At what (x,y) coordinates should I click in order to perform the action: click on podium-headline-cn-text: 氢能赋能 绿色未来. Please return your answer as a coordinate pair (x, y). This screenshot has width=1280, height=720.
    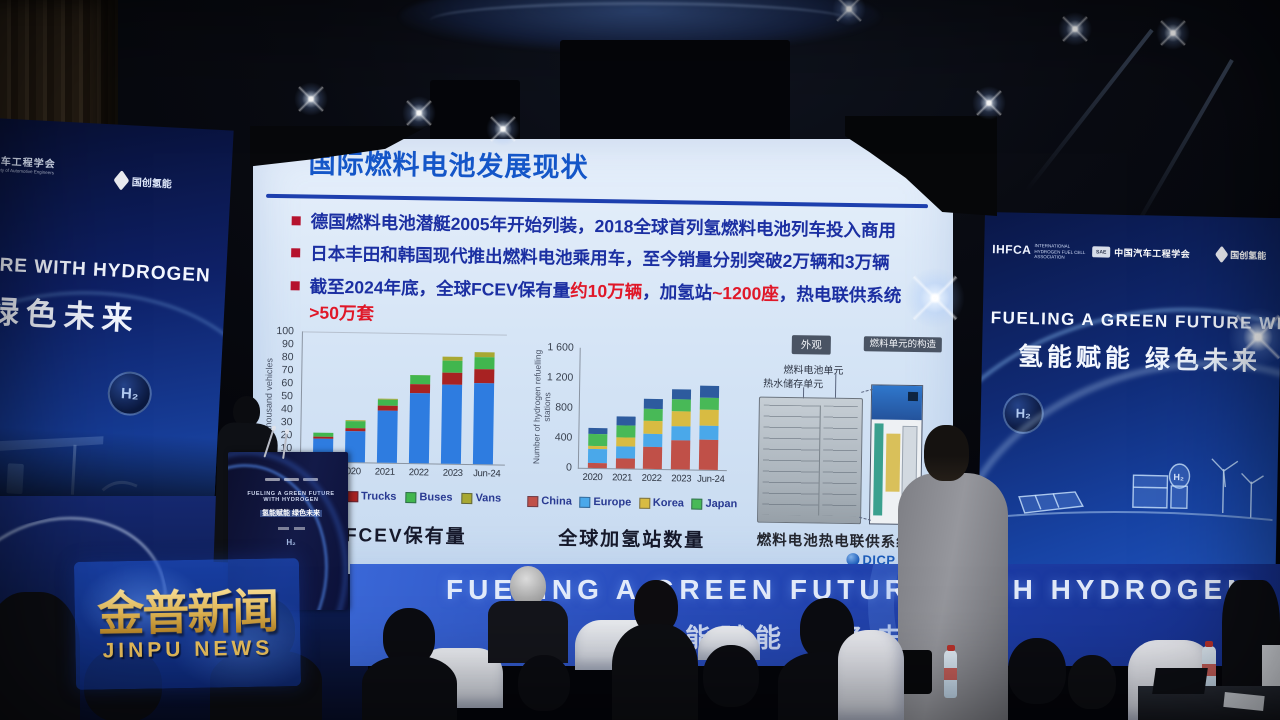
    Looking at the image, I should click on (291, 513).